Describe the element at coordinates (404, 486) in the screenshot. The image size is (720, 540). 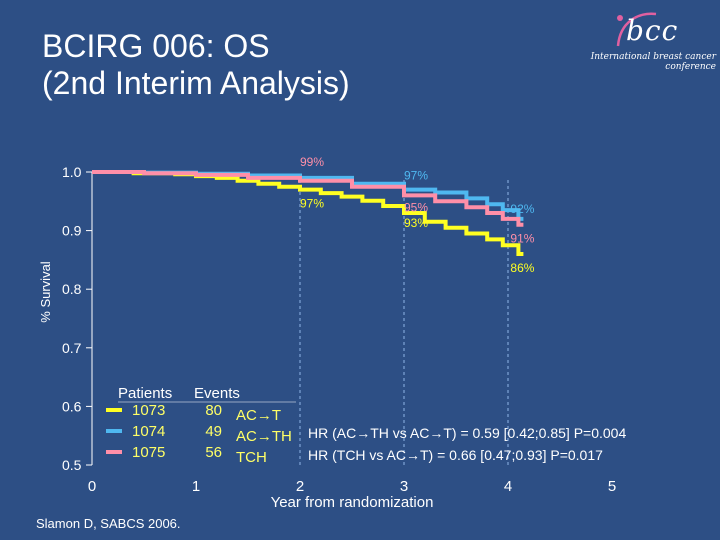
I see `x-tick-label: 3` at that location.